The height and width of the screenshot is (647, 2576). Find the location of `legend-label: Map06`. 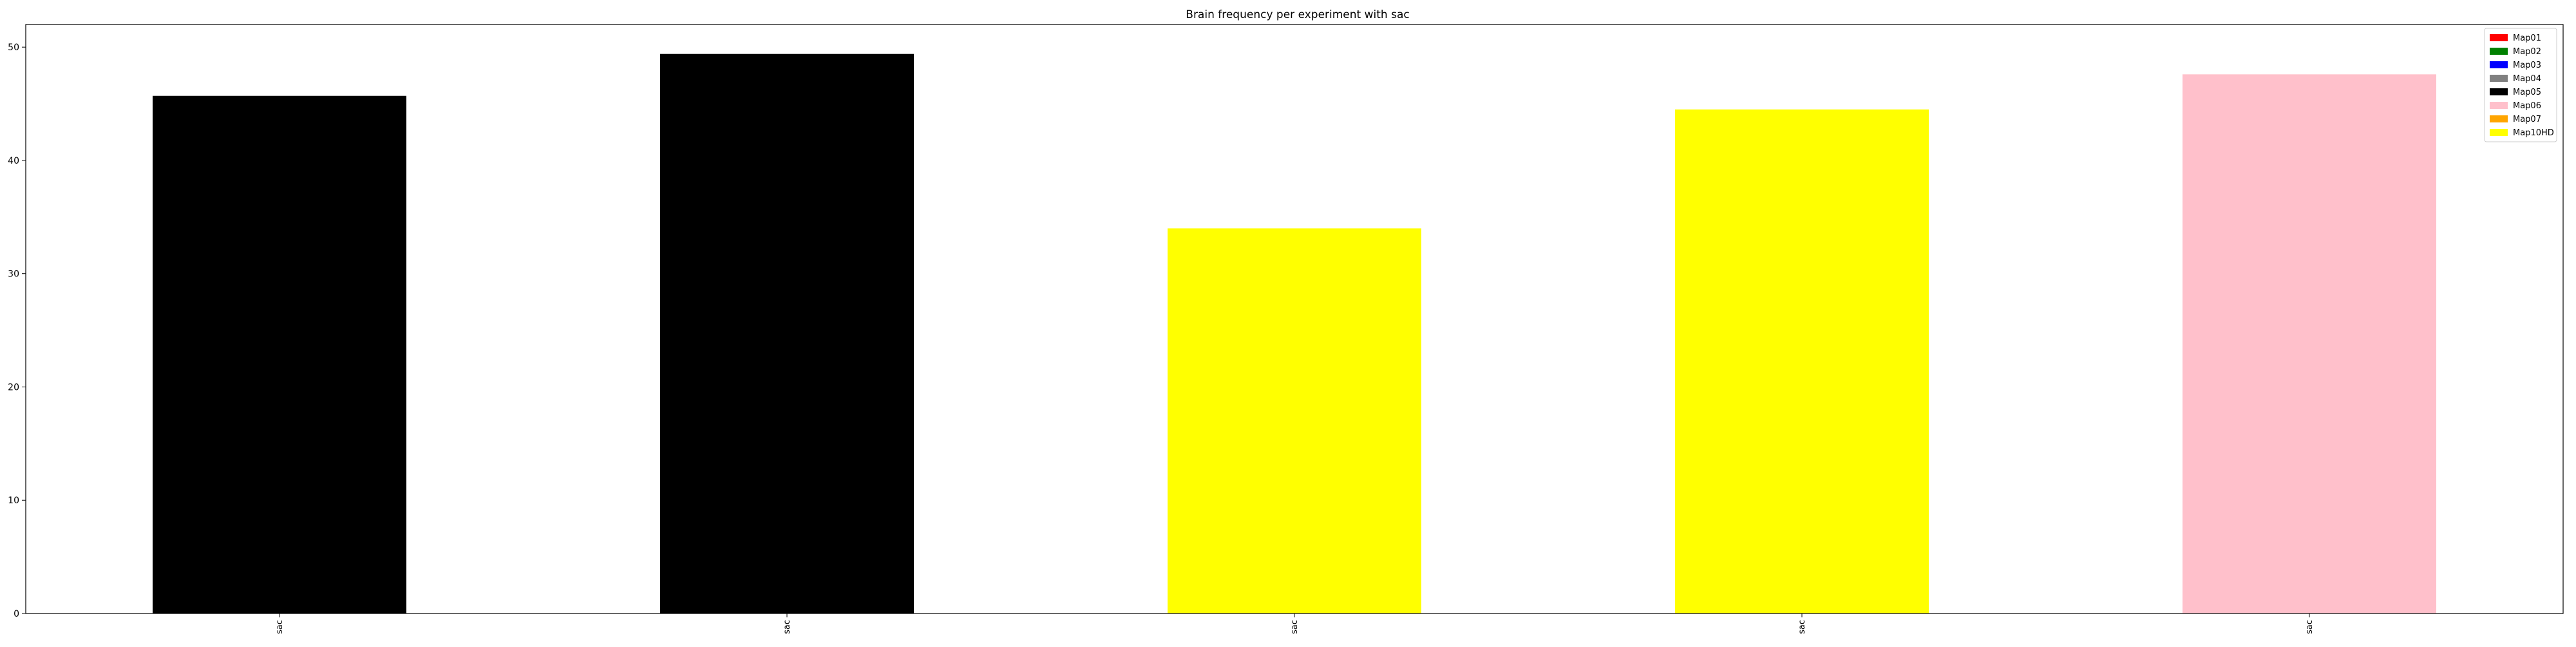

legend-label: Map06 is located at coordinates (2527, 106).